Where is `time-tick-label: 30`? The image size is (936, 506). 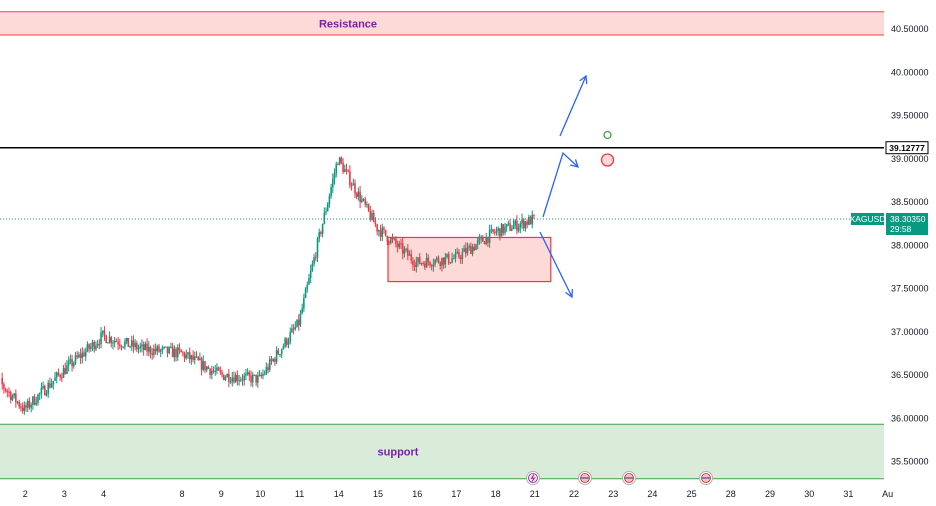 time-tick-label: 30 is located at coordinates (809, 494).